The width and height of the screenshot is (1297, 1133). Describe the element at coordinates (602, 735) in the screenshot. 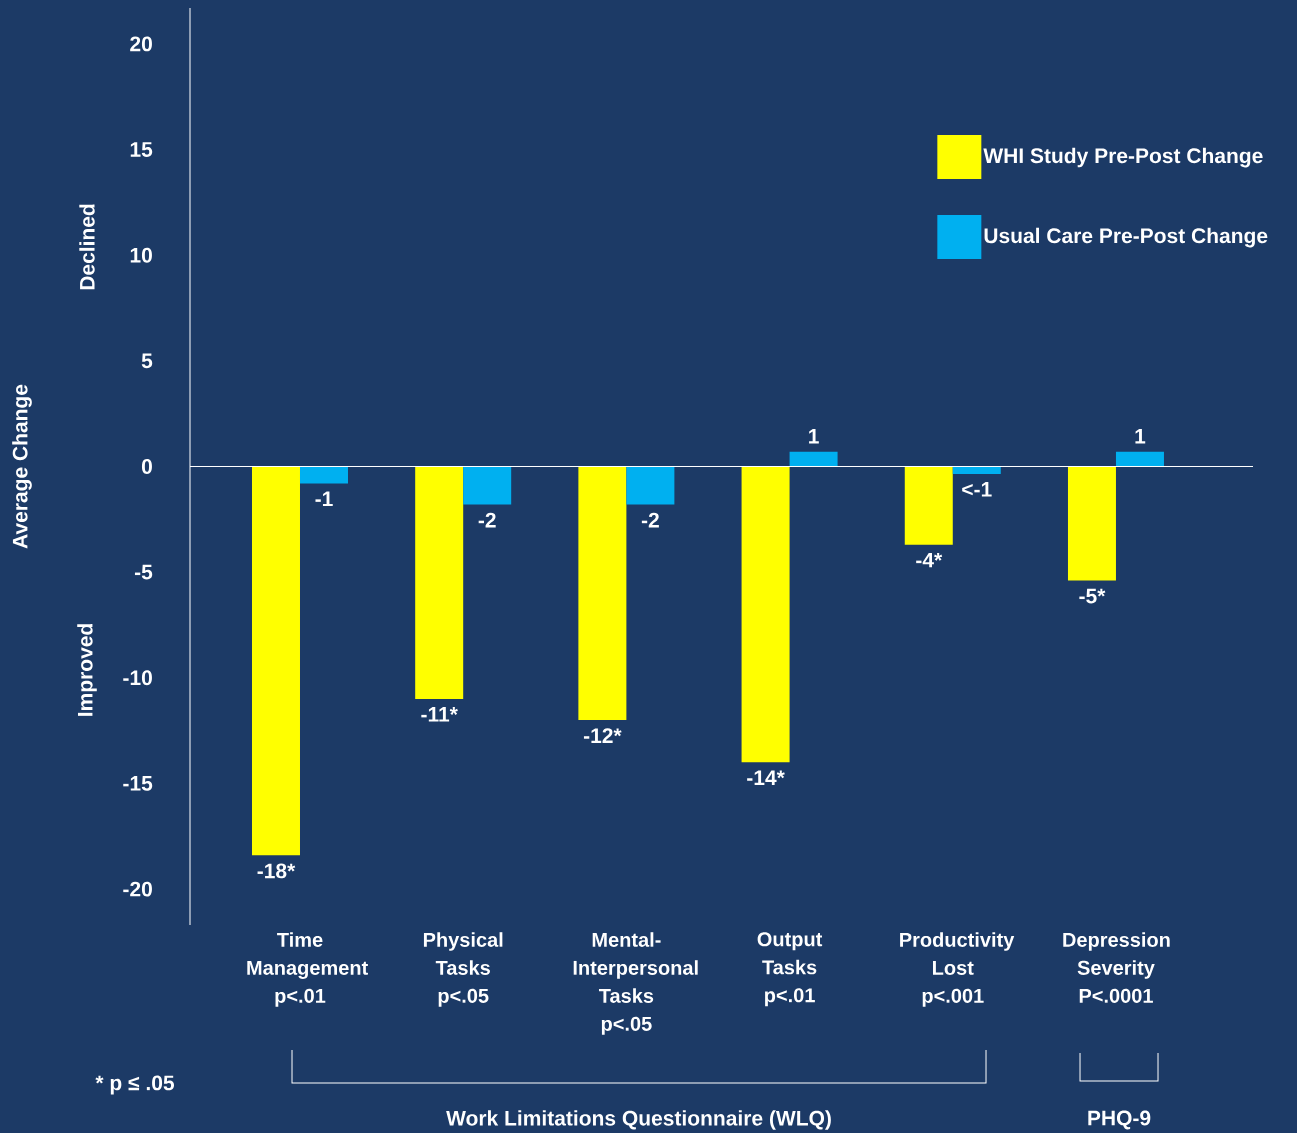

I see `data-label: -12*` at that location.